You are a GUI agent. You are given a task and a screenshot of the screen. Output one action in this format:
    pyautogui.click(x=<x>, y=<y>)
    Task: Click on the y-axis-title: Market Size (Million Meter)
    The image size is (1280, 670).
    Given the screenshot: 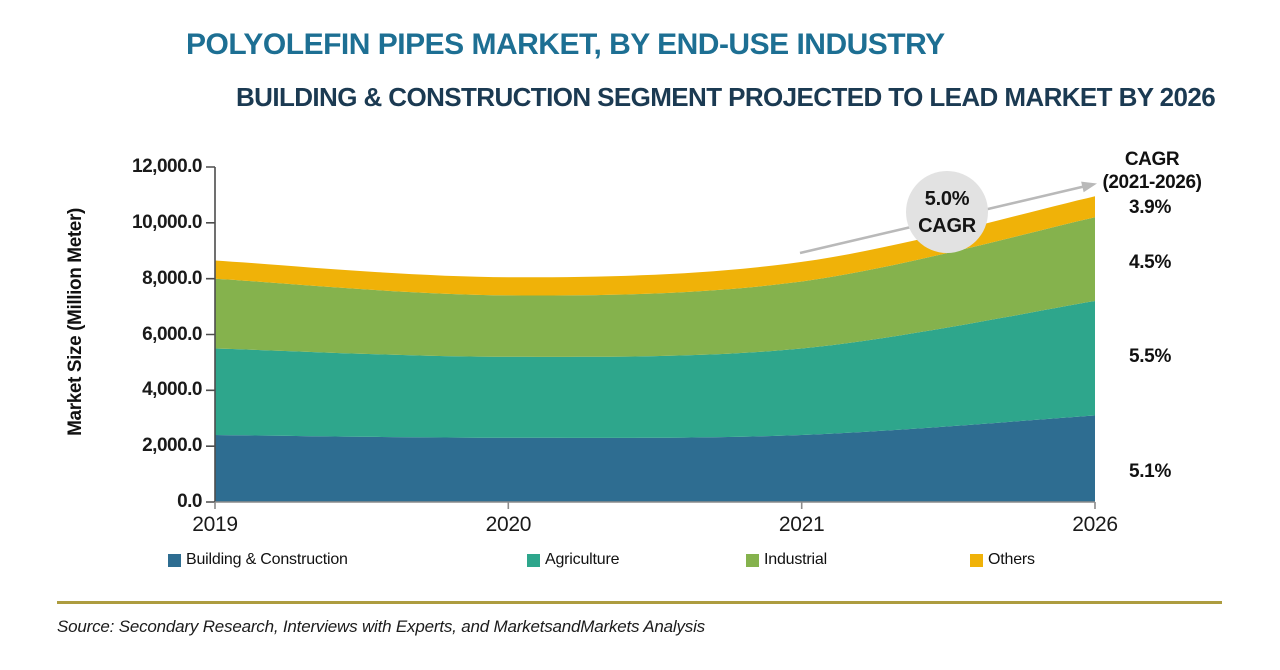 What is the action you would take?
    pyautogui.click(x=75, y=322)
    